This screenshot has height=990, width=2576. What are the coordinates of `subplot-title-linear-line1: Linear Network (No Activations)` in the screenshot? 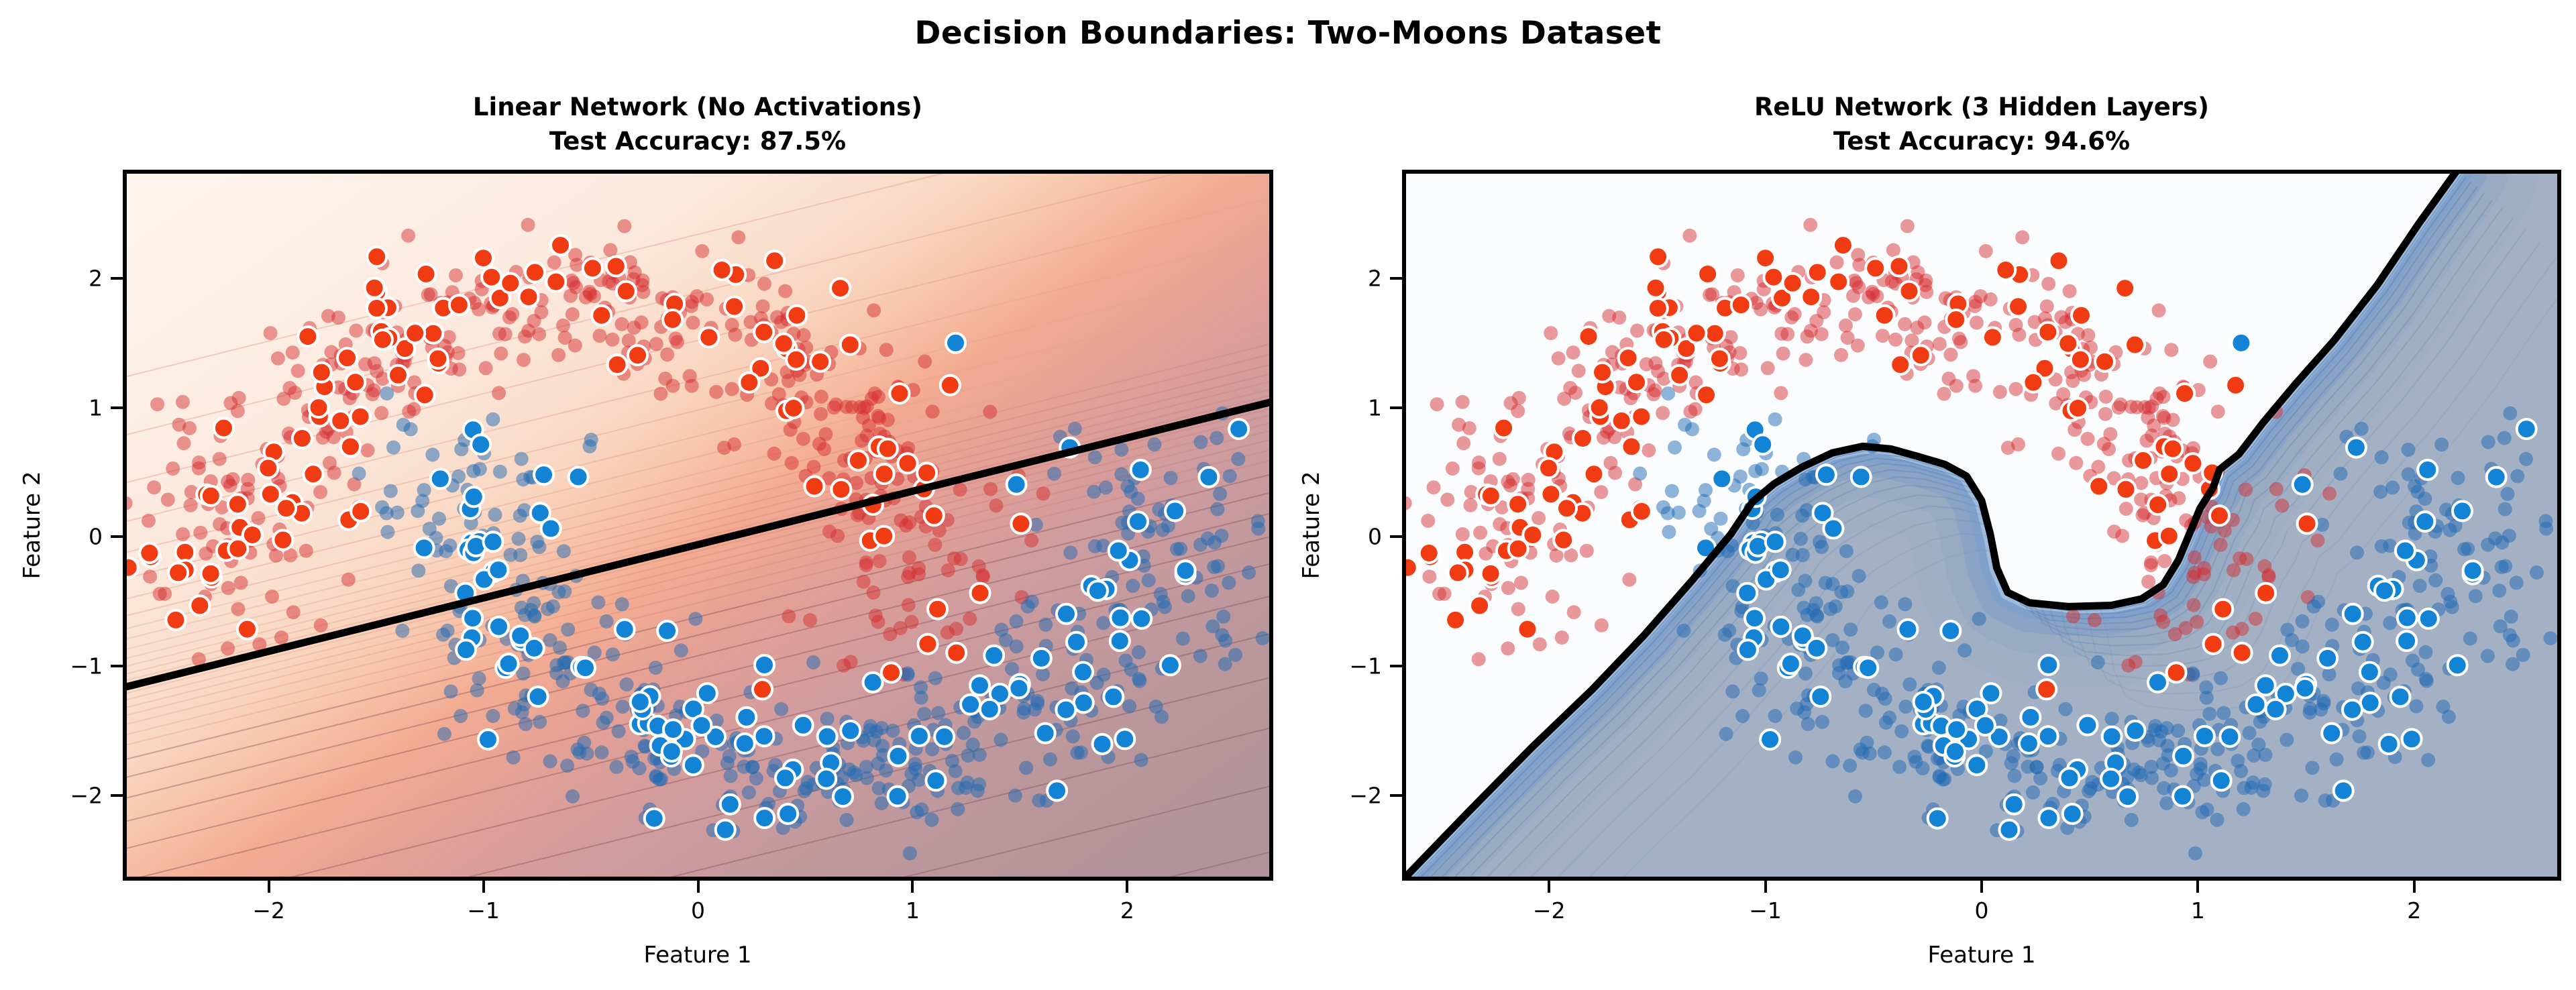 It's located at (697, 107).